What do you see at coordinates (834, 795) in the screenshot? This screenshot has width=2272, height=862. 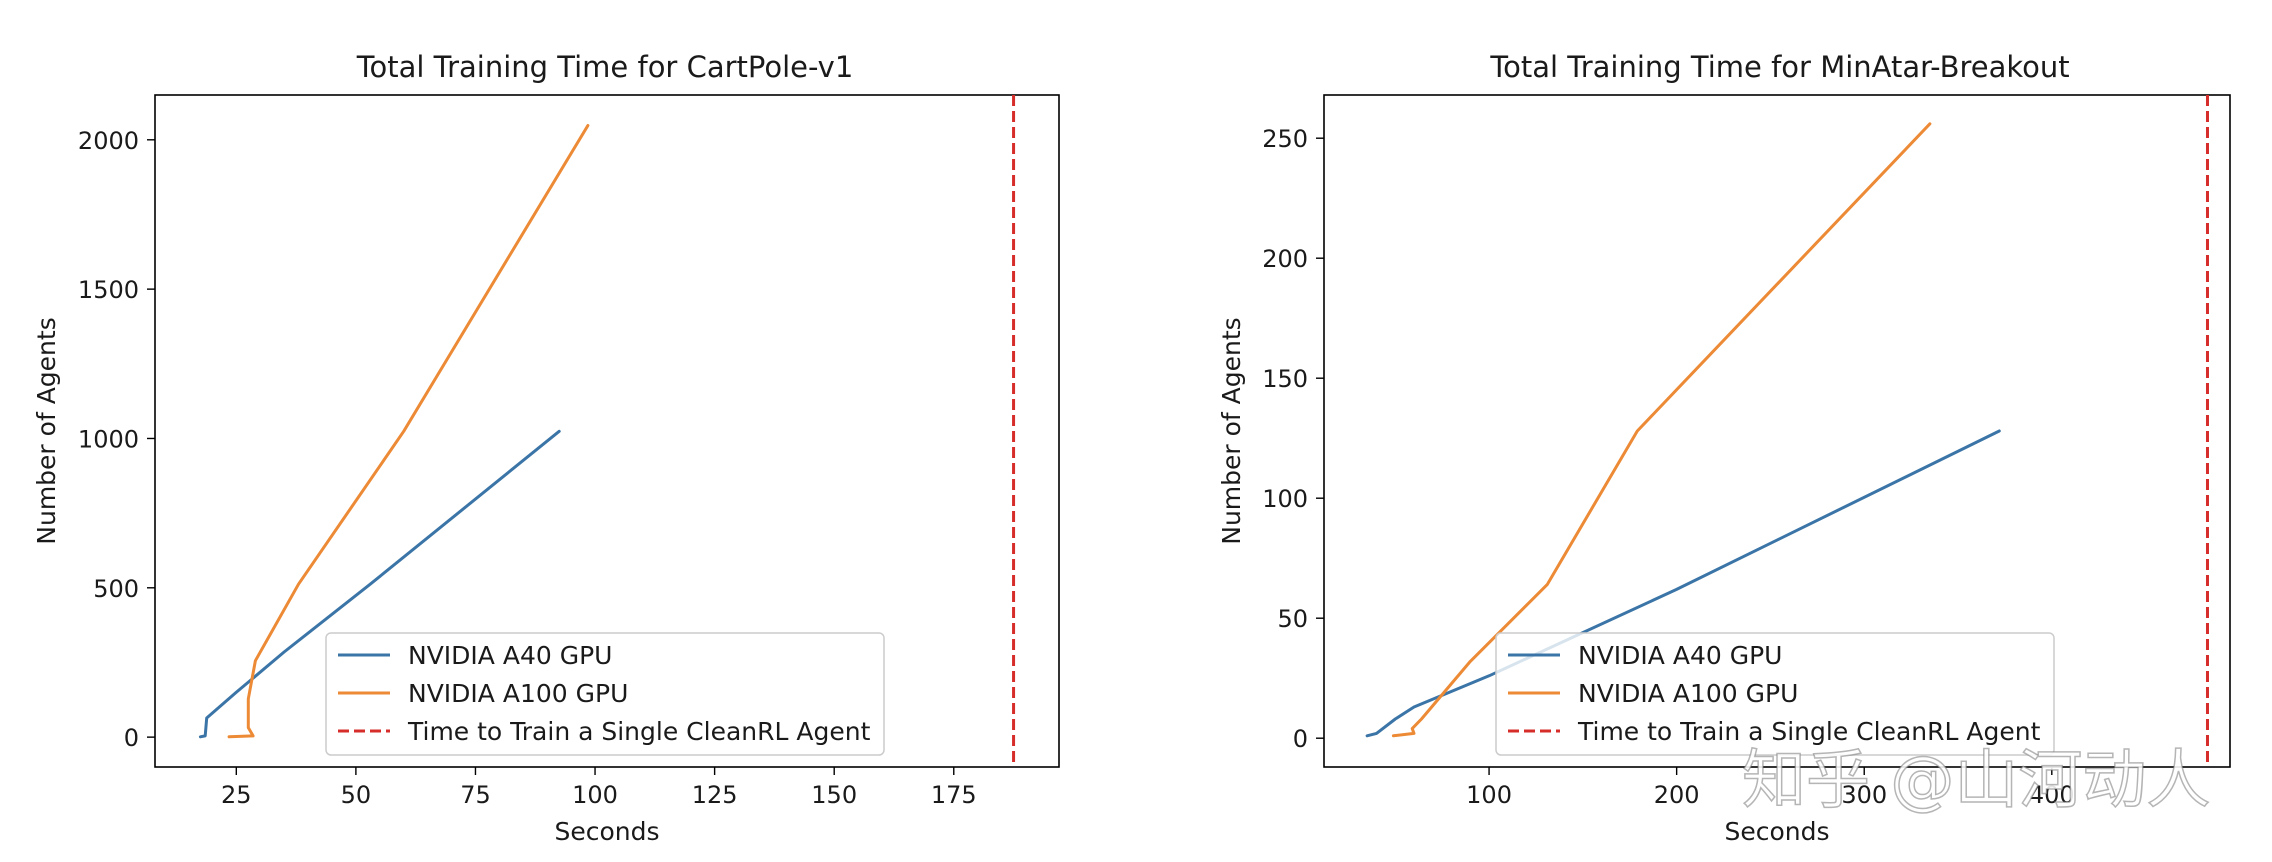 I see `x-tick-label: 150` at bounding box center [834, 795].